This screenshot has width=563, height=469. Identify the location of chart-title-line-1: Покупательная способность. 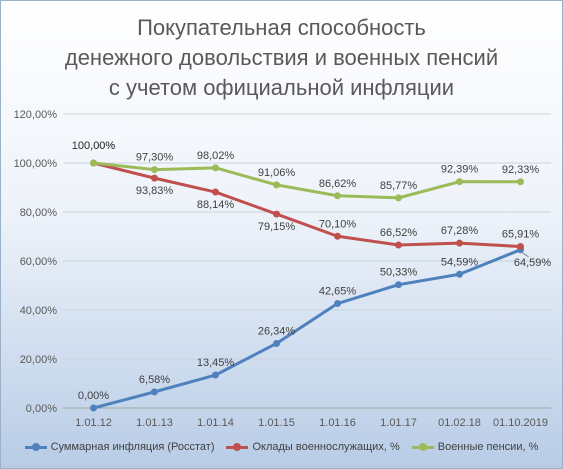
(281, 27).